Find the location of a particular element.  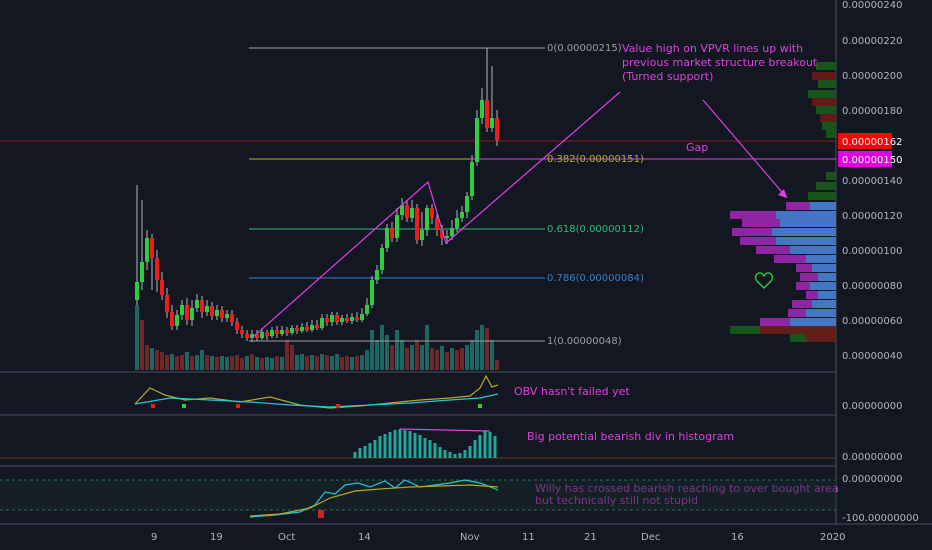

current-price-tag is located at coordinates (865, 141).